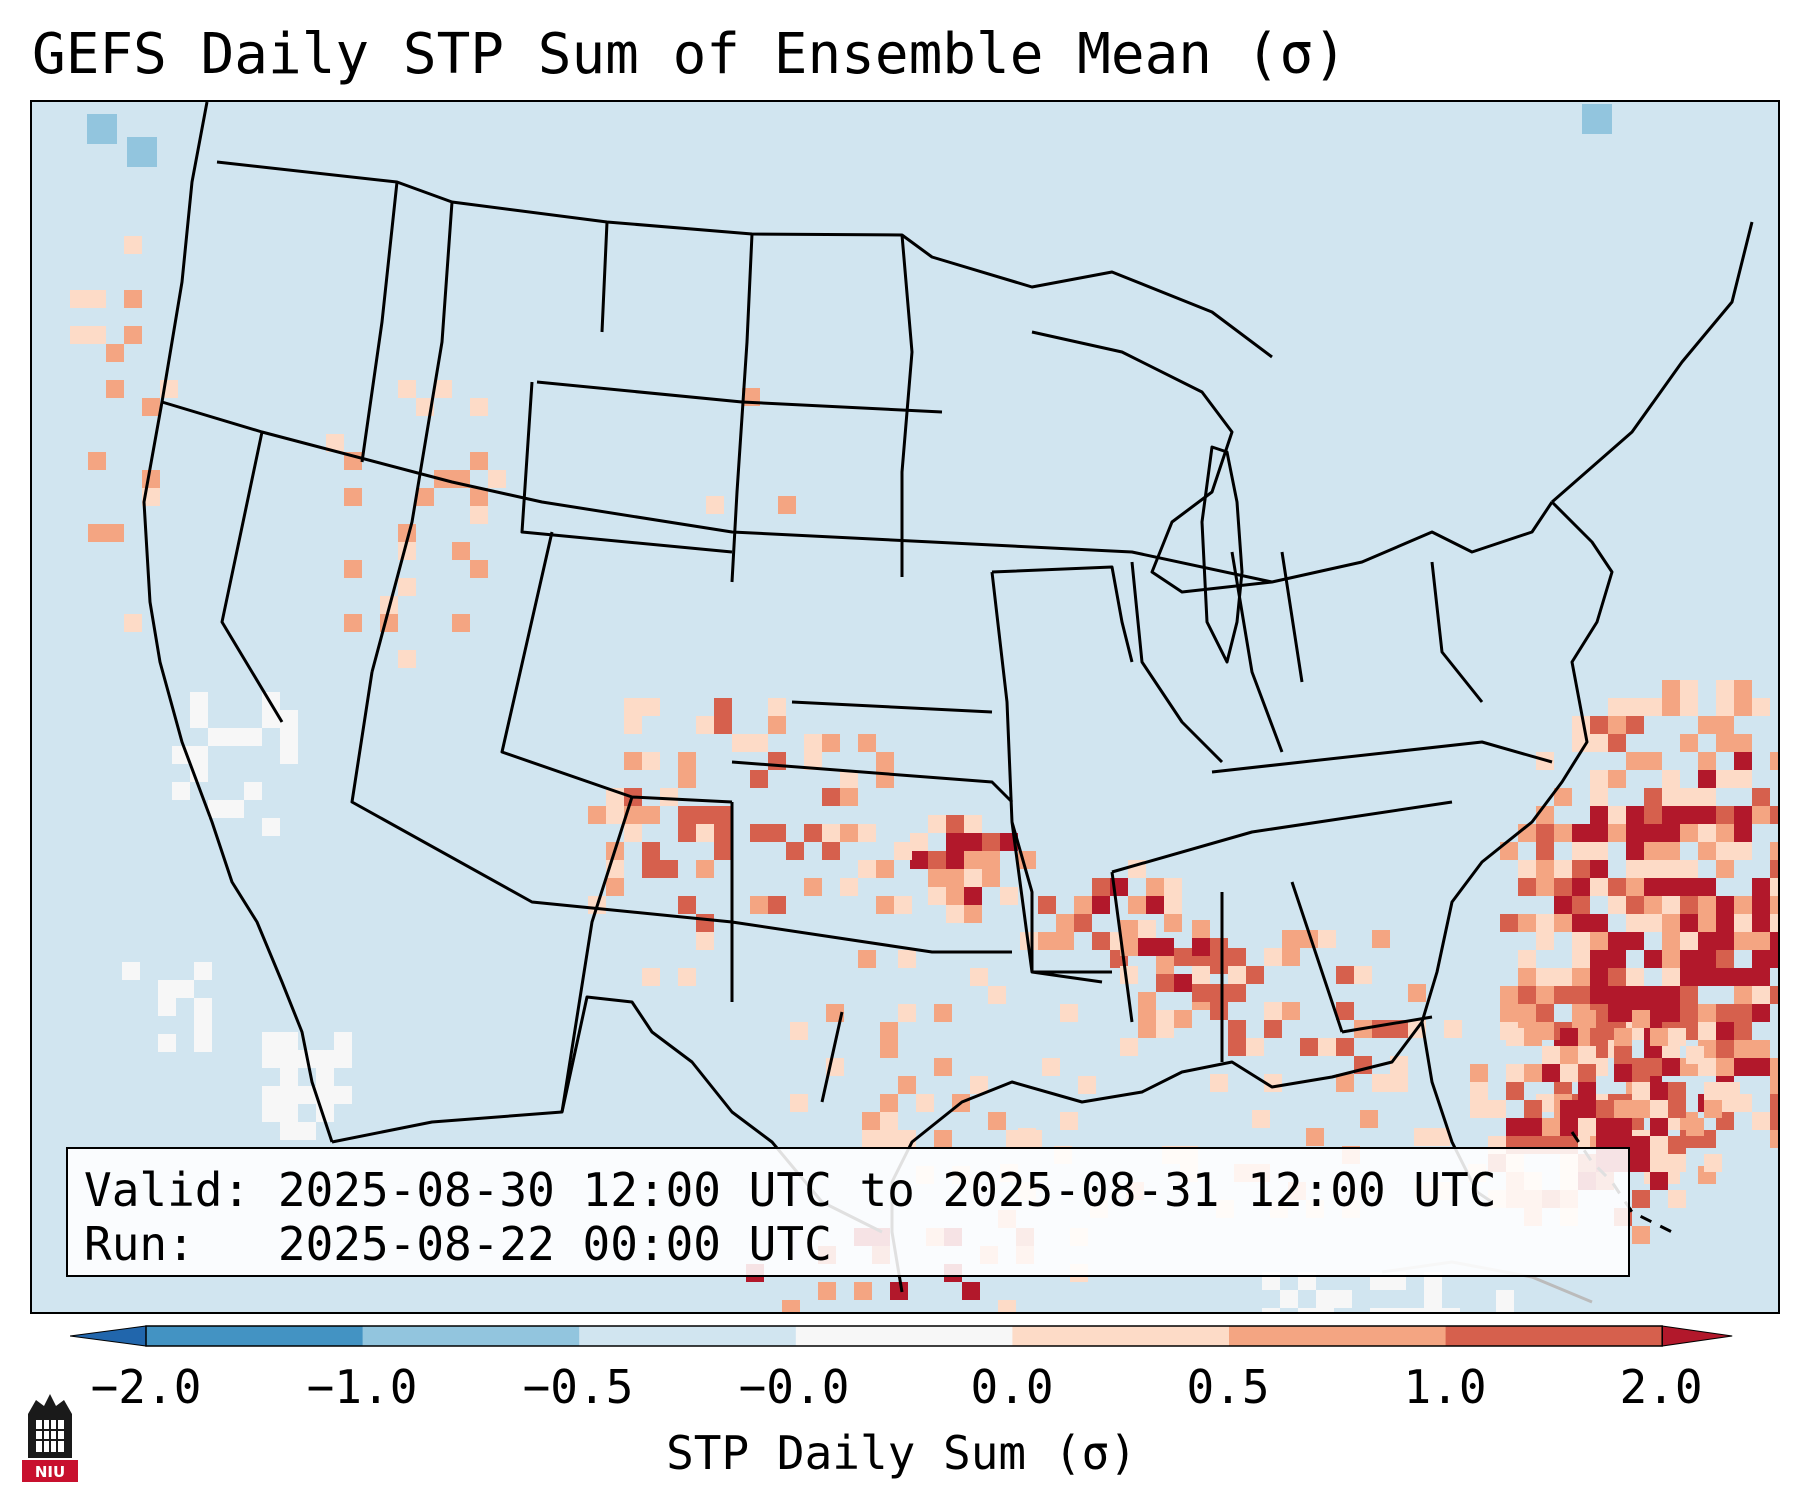 The image size is (1803, 1506). What do you see at coordinates (238, 622) in the screenshot?
I see `west-coast` at bounding box center [238, 622].